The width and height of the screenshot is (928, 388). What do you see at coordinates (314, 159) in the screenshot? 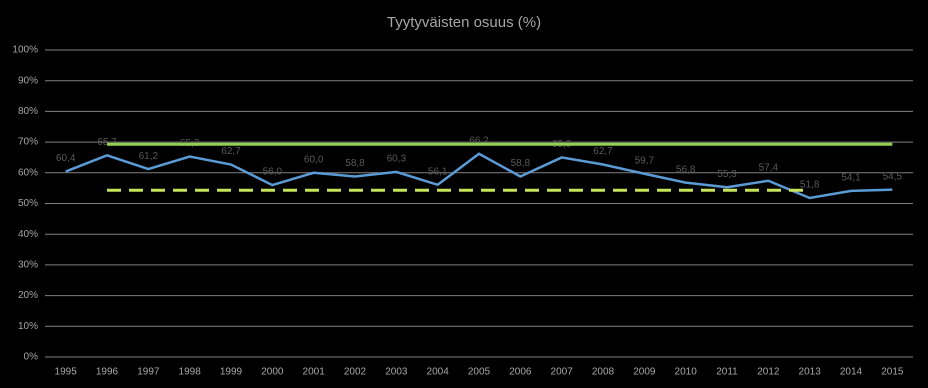
I see `data-label: 60,0` at bounding box center [314, 159].